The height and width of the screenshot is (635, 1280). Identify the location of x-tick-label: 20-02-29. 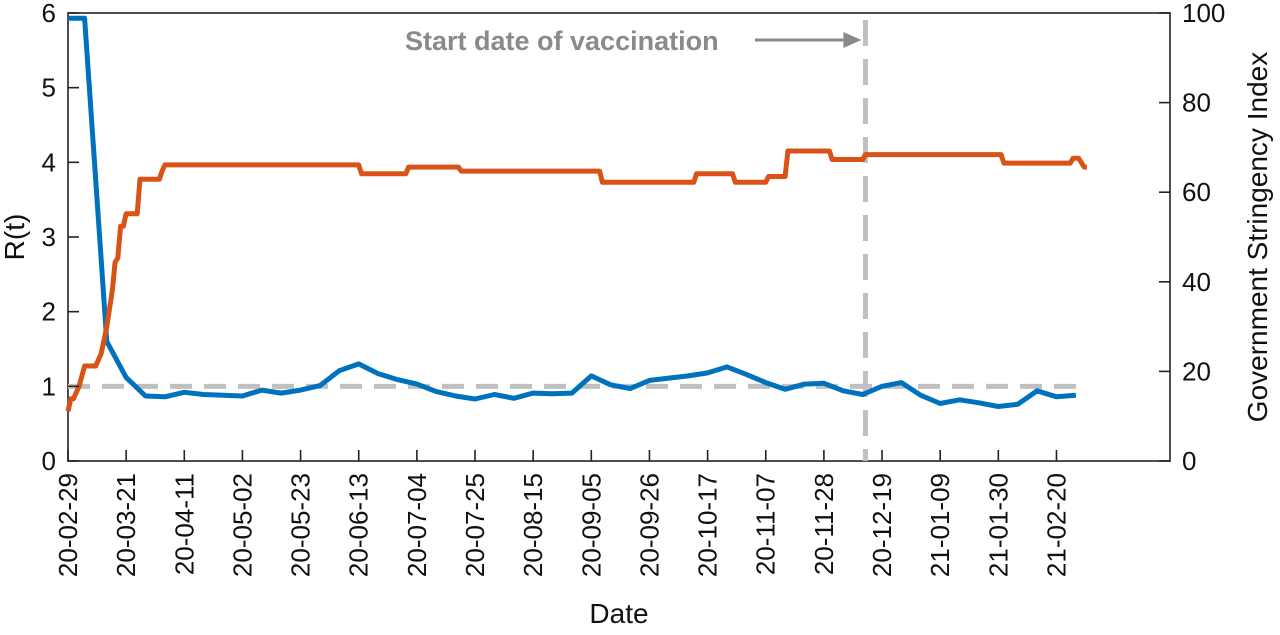
(68, 525).